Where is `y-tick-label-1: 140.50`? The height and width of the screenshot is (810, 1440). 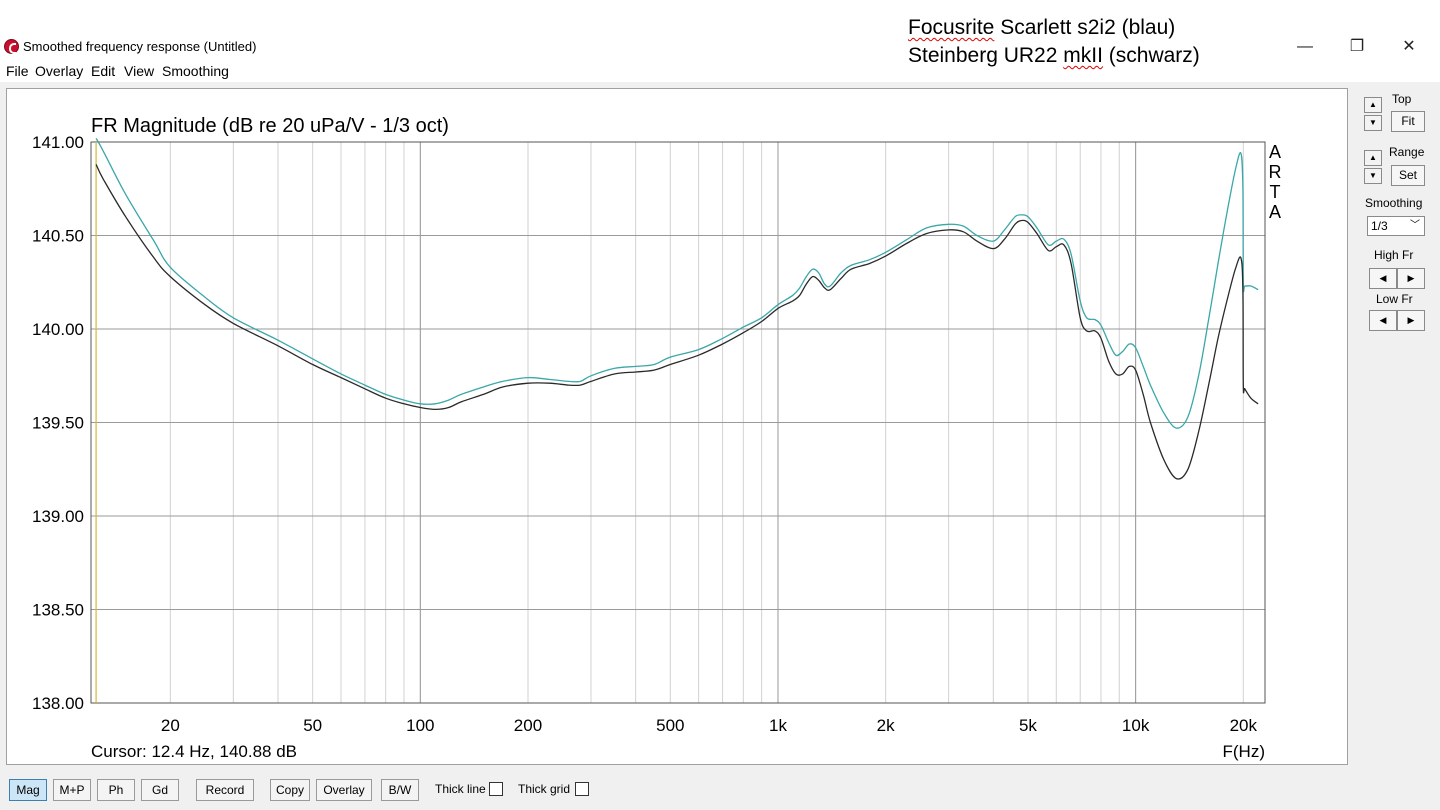 y-tick-label-1: 140.50 is located at coordinates (58, 236).